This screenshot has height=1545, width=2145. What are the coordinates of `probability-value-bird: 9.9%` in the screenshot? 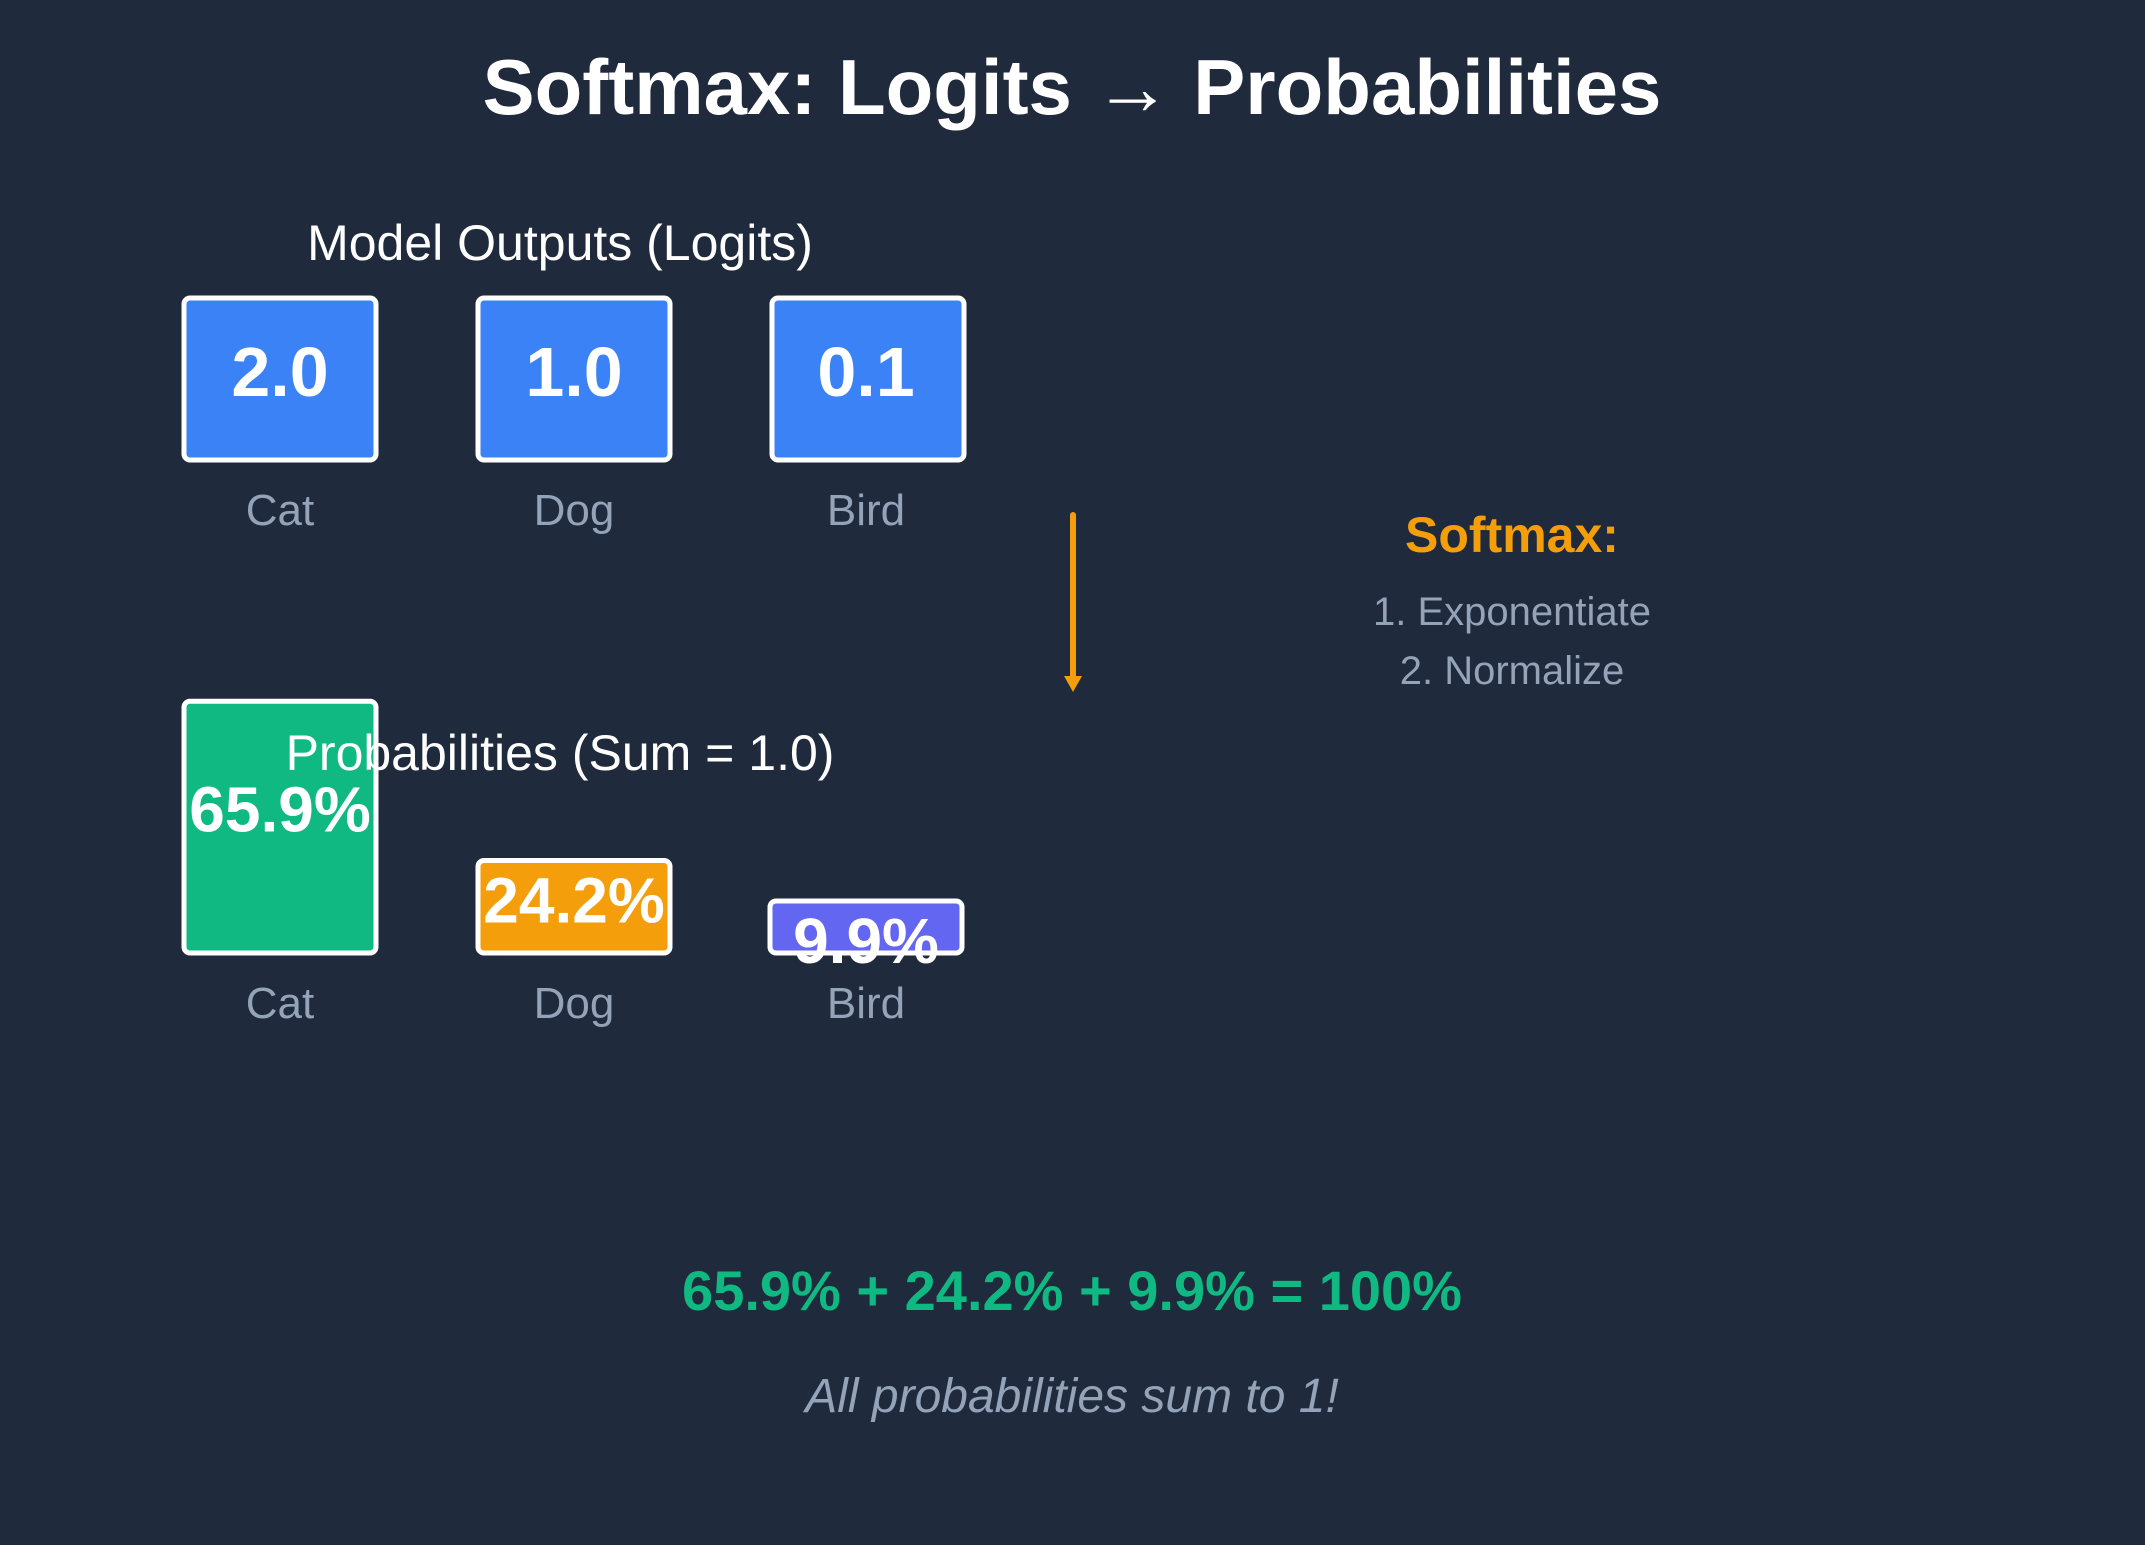 It's located at (866, 941).